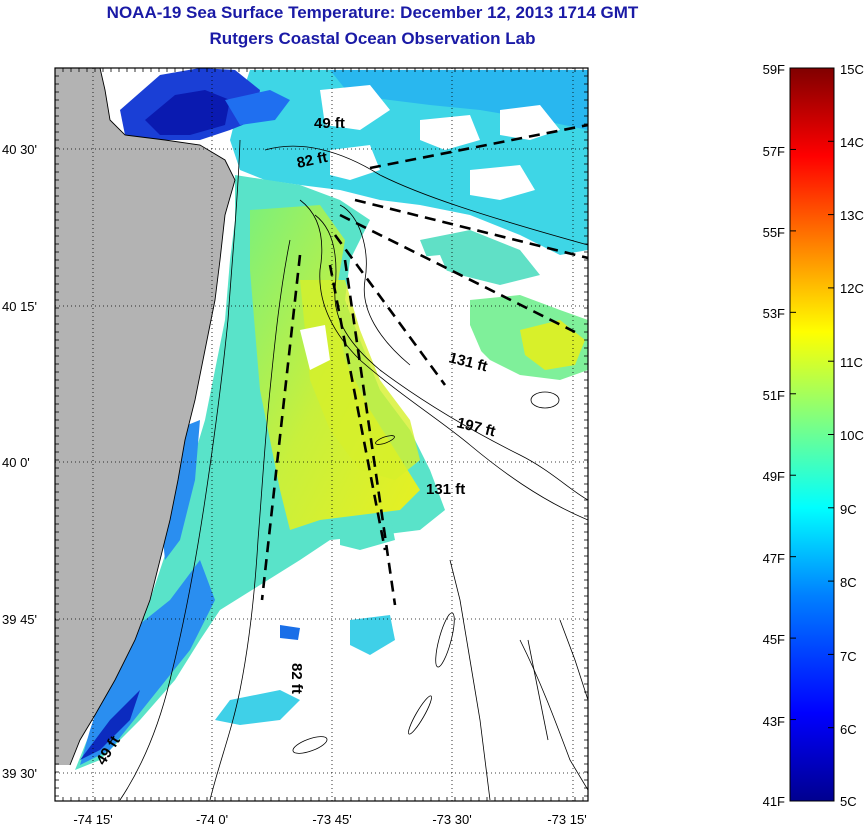 The width and height of the screenshot is (864, 832). Describe the element at coordinates (848, 582) in the screenshot. I see `celsius-label: 8C` at that location.